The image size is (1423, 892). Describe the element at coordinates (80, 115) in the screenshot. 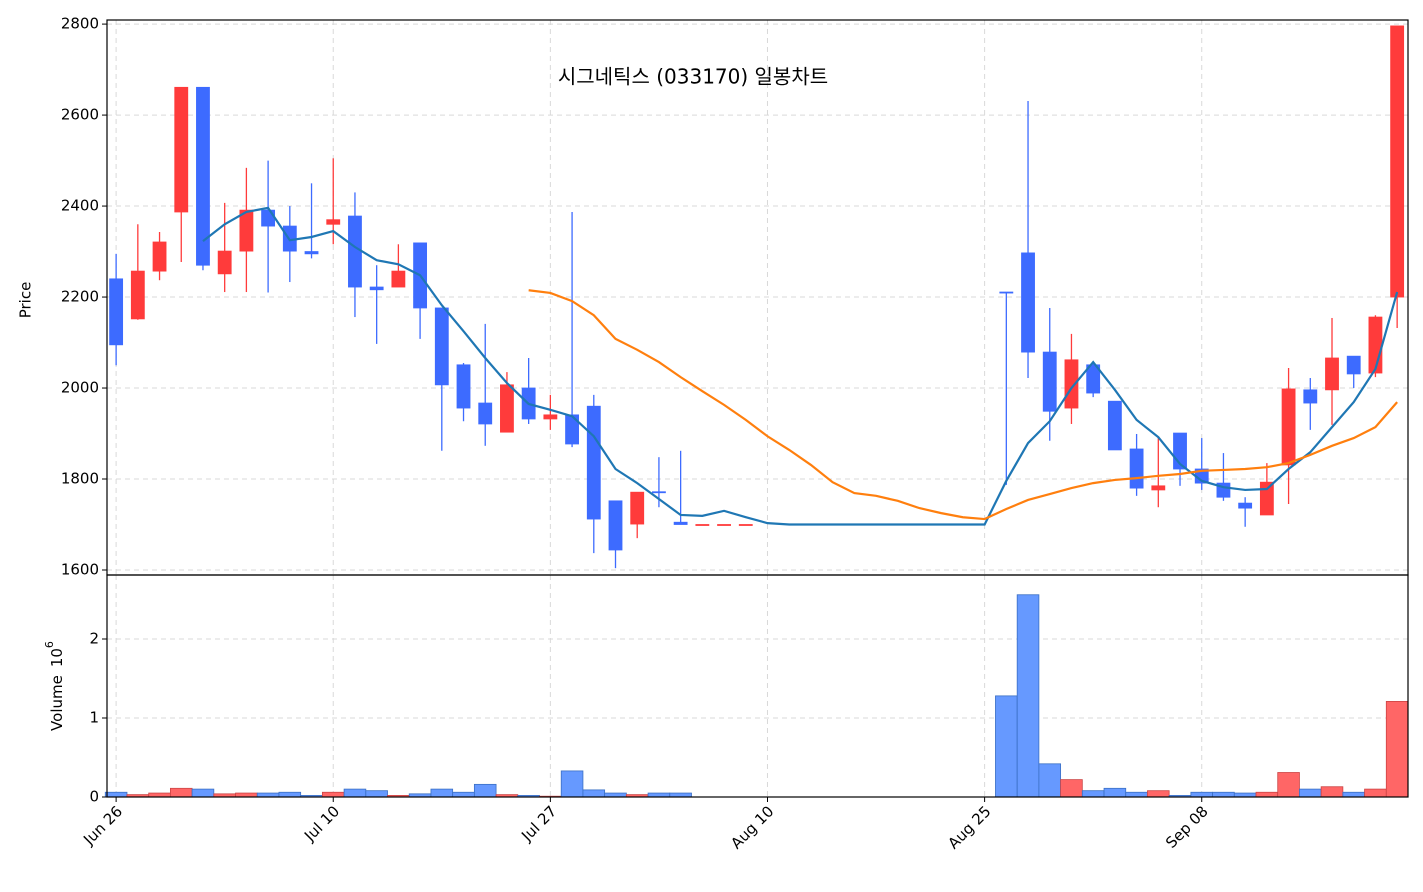

I see `y-tick-label: 2600` at that location.